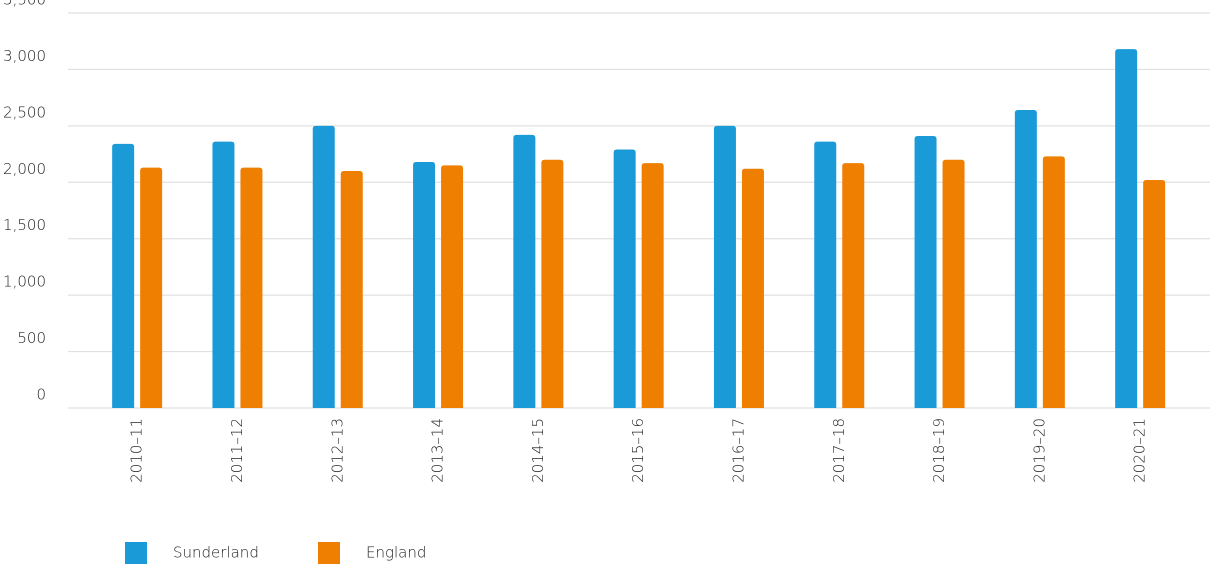 This screenshot has height=567, width=1226. What do you see at coordinates (24, 282) in the screenshot?
I see `y-tick-label: 1,000` at bounding box center [24, 282].